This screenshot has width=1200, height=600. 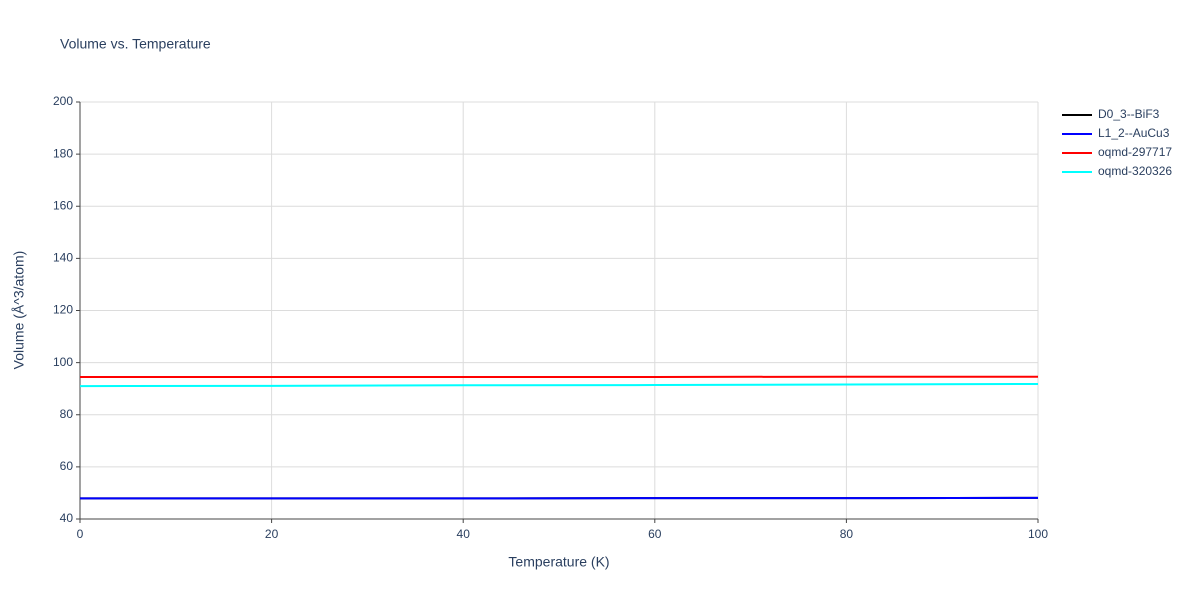 What do you see at coordinates (1129, 114) in the screenshot?
I see `legend-label: D0_3--BiF3` at bounding box center [1129, 114].